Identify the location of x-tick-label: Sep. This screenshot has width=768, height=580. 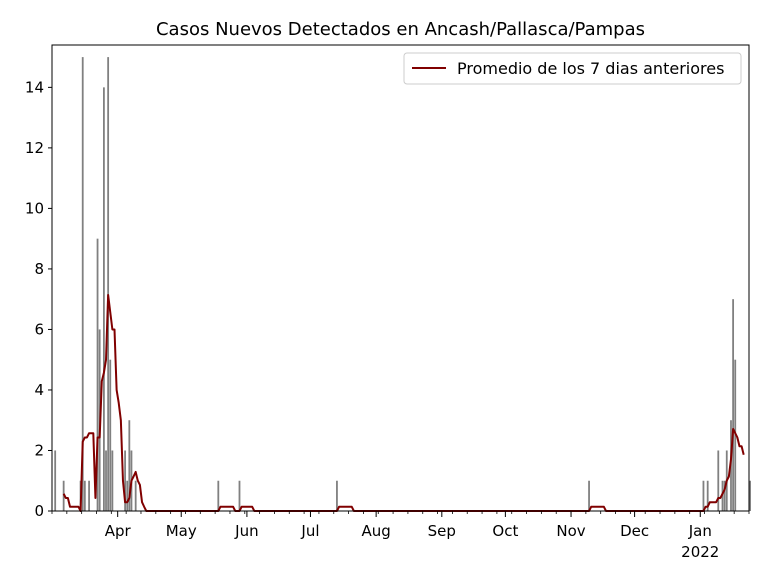
(442, 531).